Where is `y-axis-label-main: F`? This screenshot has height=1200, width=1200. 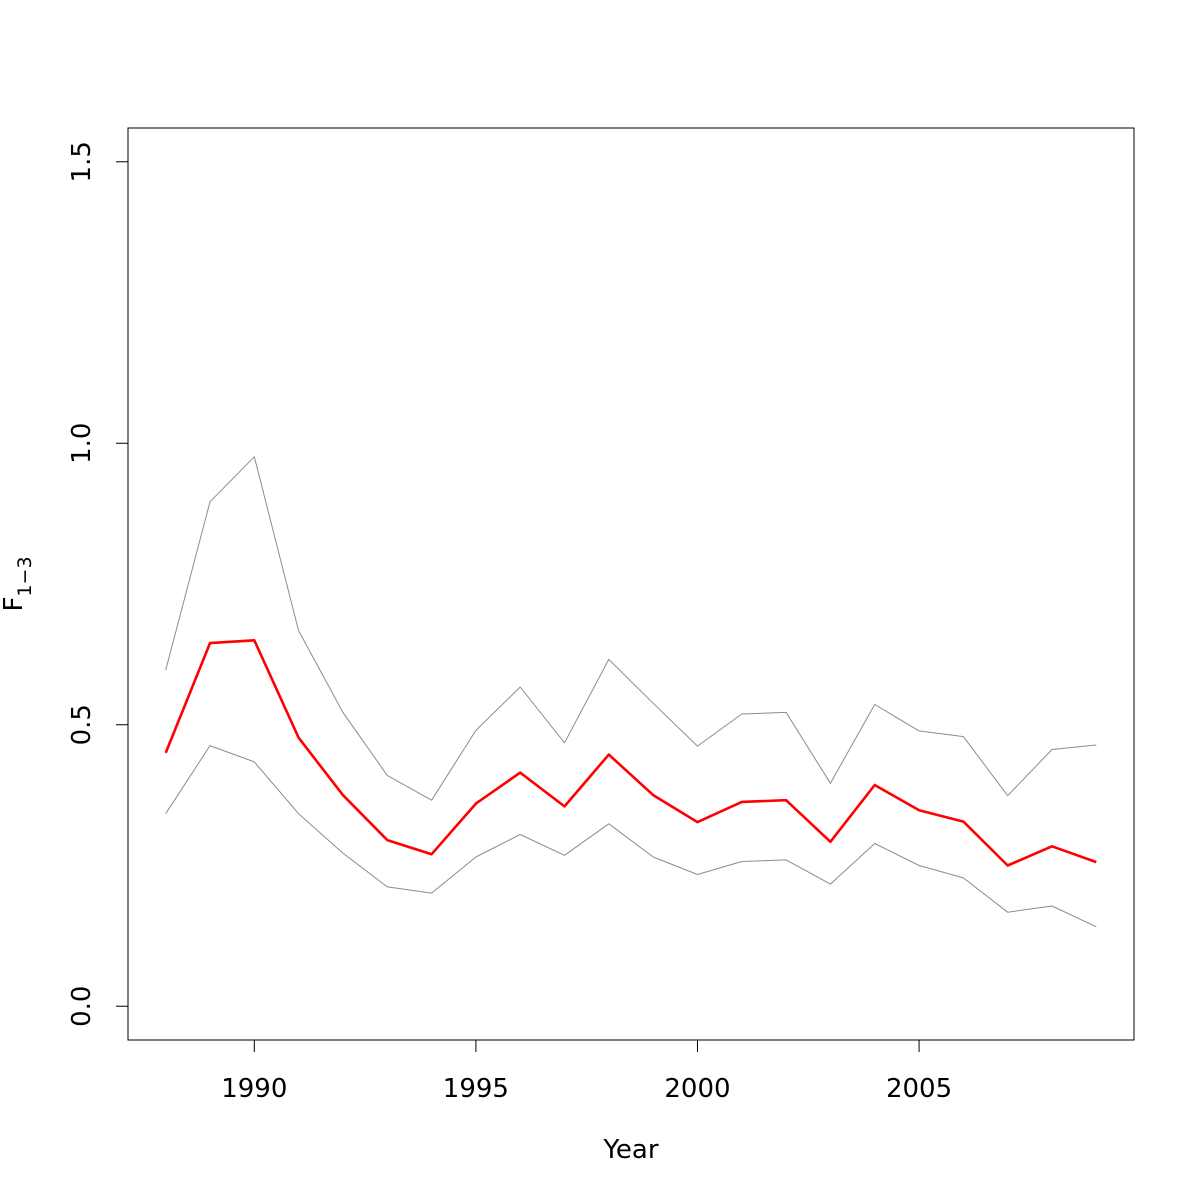 y-axis-label-main: F is located at coordinates (14, 604).